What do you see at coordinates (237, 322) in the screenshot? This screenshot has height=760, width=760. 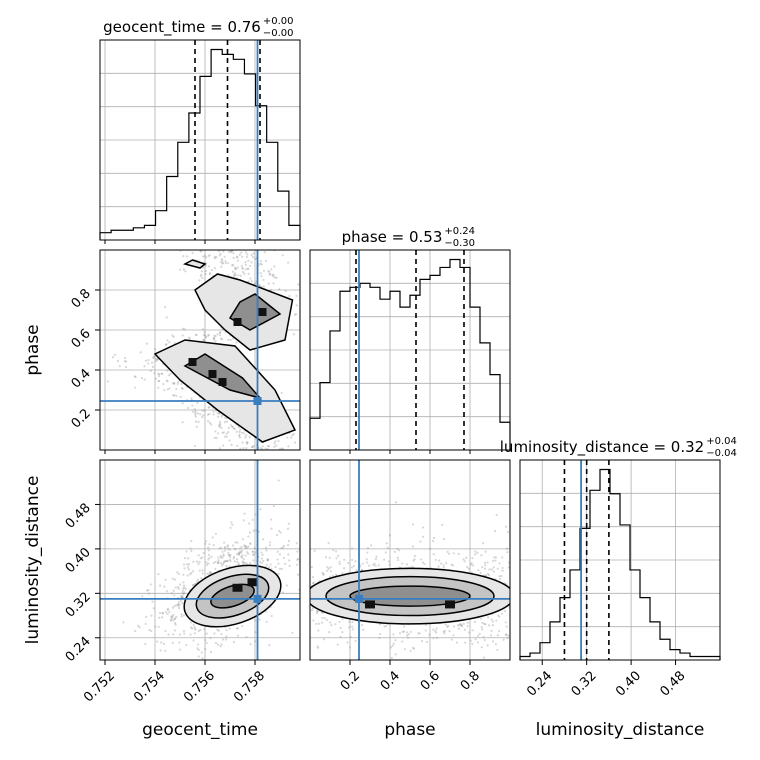 I see `density-peak` at bounding box center [237, 322].